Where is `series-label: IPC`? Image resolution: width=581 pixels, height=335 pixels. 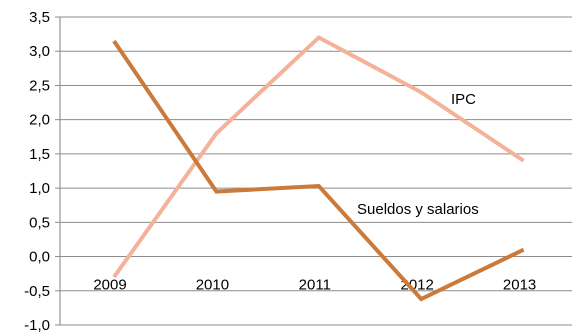 series-label: IPC is located at coordinates (463, 99).